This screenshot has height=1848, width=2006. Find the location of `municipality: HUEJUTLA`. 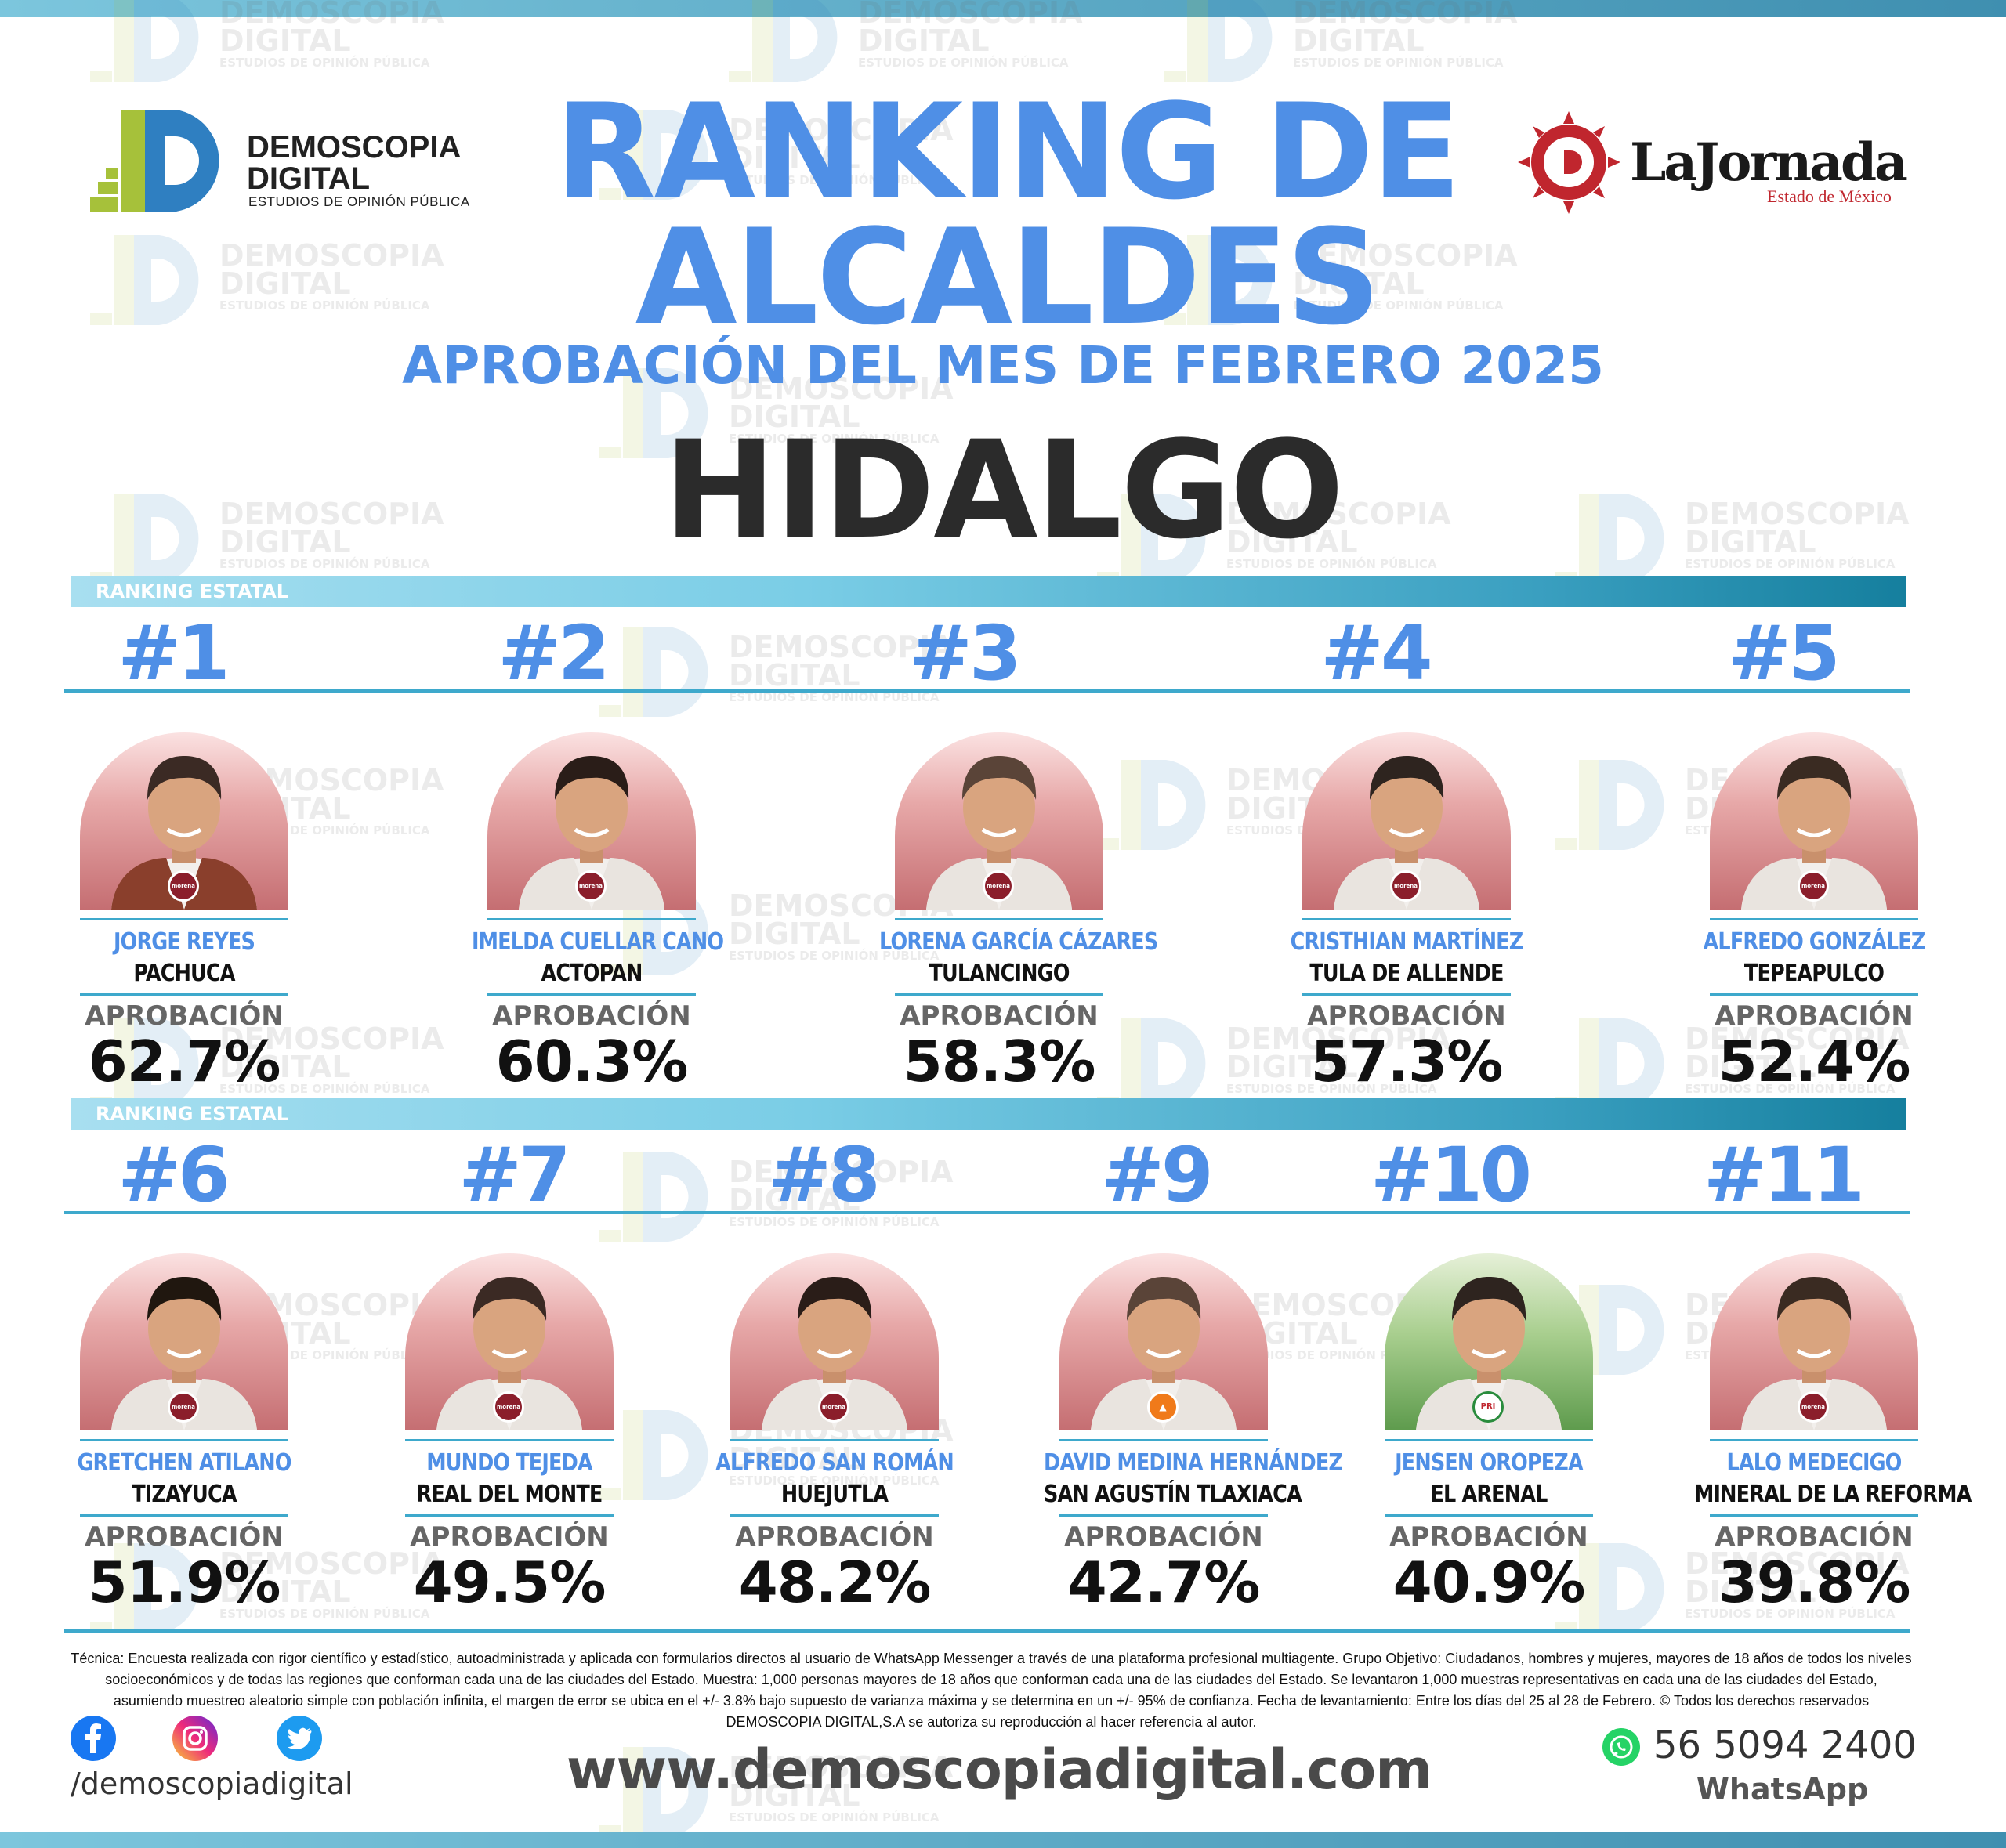

municipality: HUEJUTLA is located at coordinates (834, 1494).